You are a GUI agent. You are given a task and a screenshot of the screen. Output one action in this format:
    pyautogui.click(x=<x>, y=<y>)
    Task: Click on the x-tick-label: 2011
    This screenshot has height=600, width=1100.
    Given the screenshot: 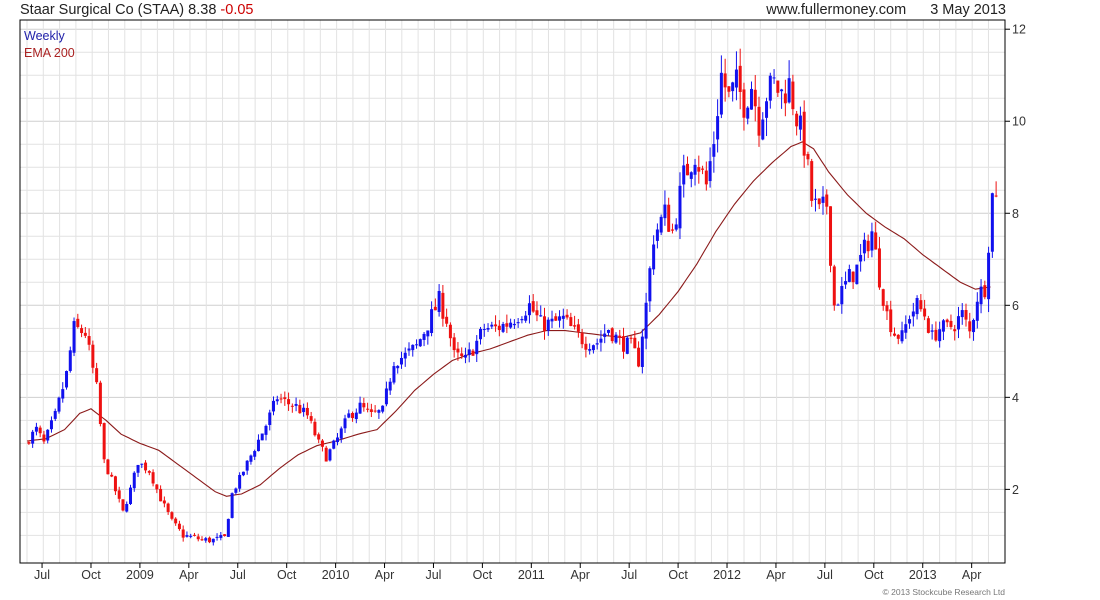 What is the action you would take?
    pyautogui.click(x=531, y=575)
    